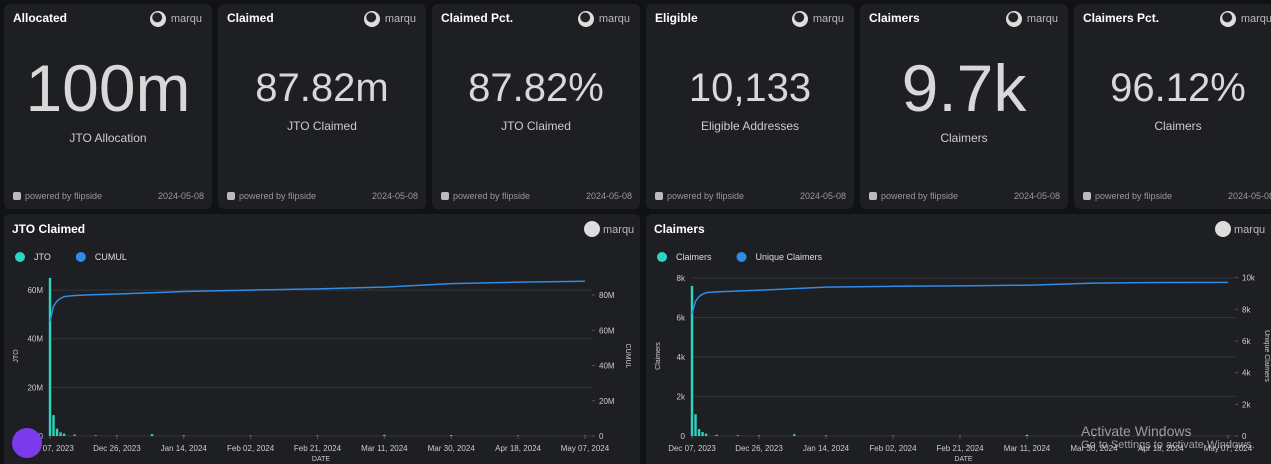  Describe the element at coordinates (681, 396) in the screenshot. I see `y-tick-label: 2k` at that location.